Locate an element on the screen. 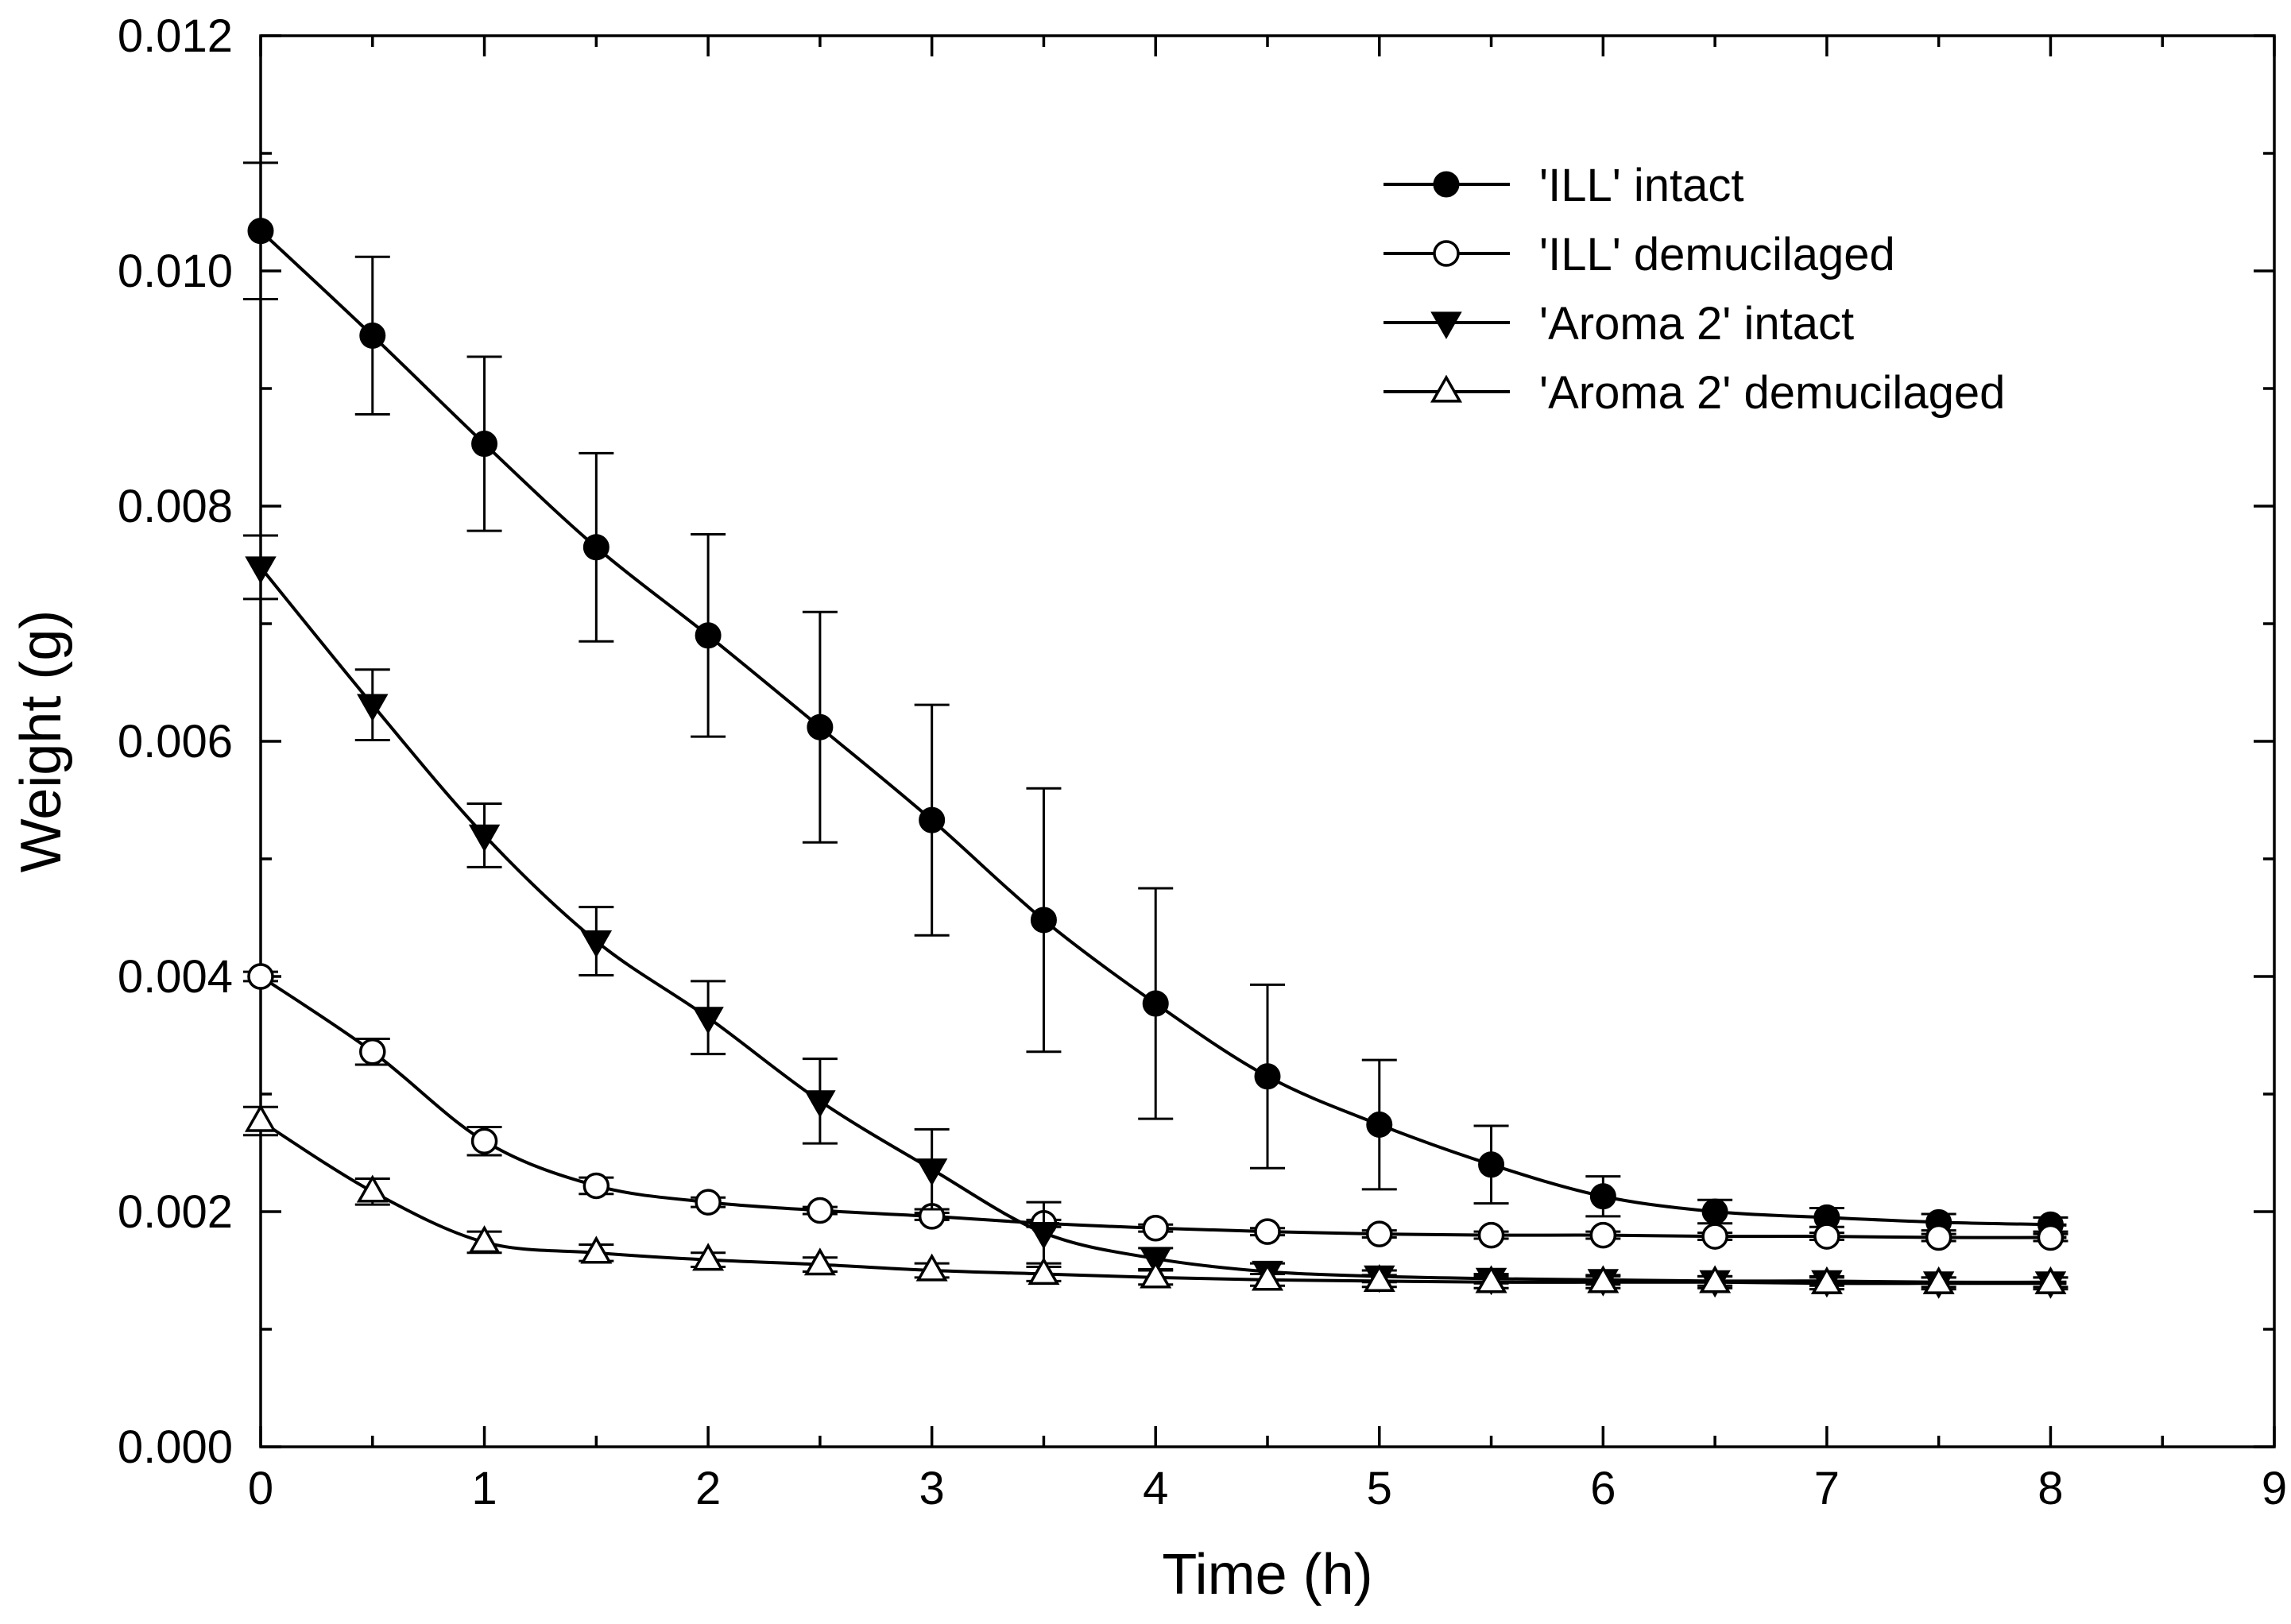  y-tick-label: 0.006 is located at coordinates (176, 742).